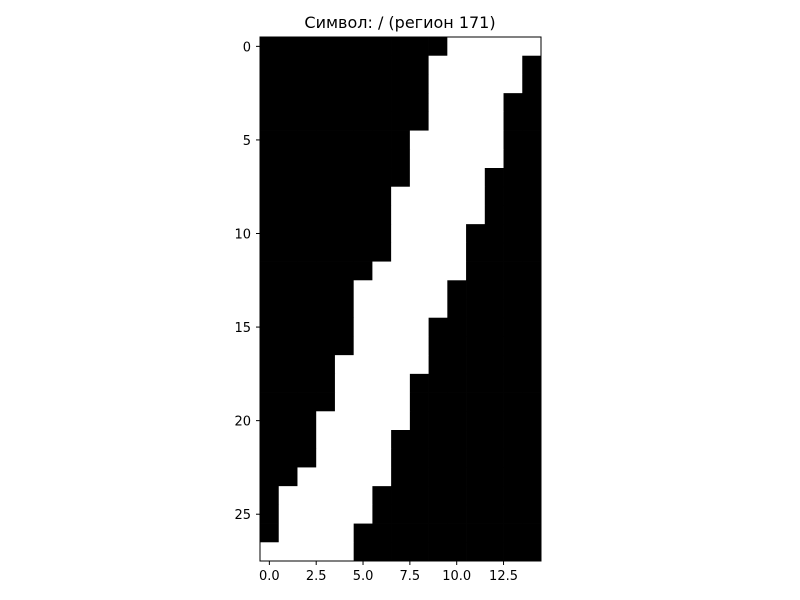 Image resolution: width=800 pixels, height=600 pixels. Describe the element at coordinates (399, 22) in the screenshot. I see `chart-title: Символ: / (регион 171)` at that location.